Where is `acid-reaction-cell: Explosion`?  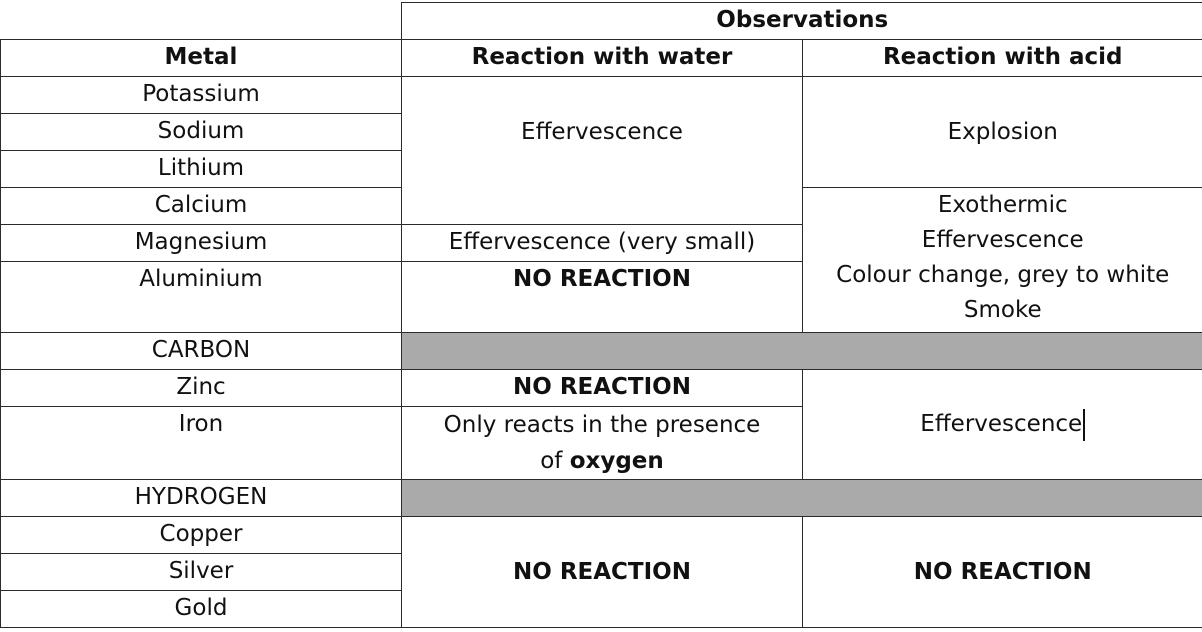
acid-reaction-cell: Explosion is located at coordinates (1002, 132).